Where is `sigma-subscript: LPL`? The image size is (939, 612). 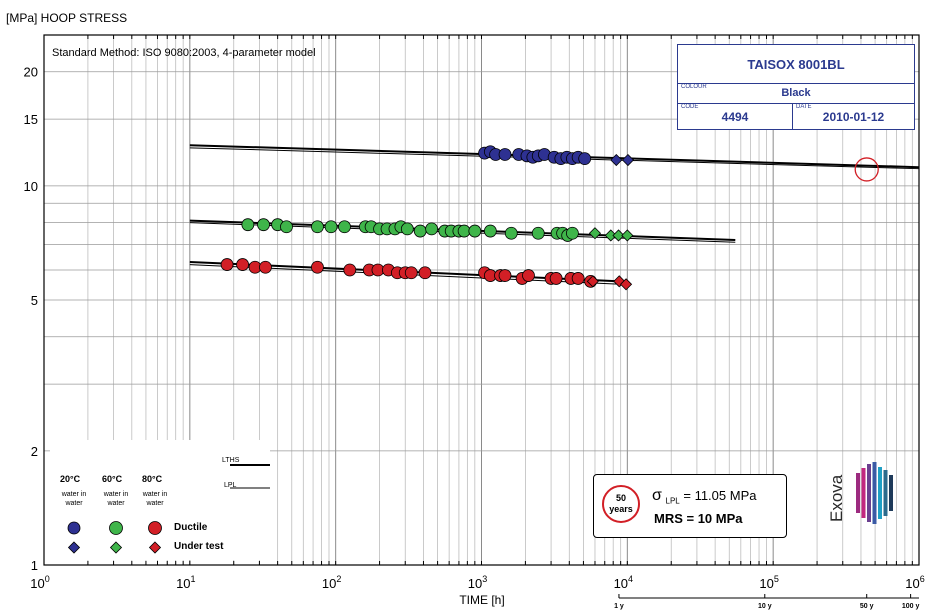
sigma-subscript: LPL is located at coordinates (672, 501).